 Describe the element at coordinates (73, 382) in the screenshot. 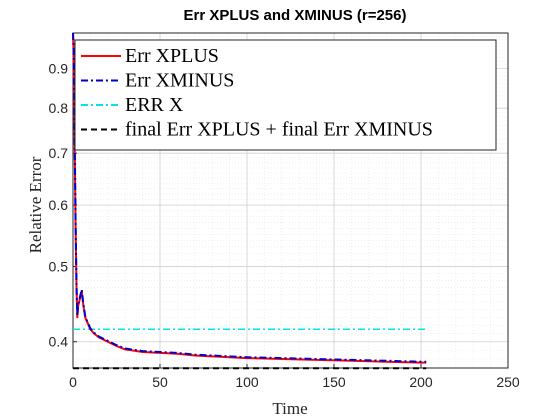

I see `x-tick-label: 0` at that location.